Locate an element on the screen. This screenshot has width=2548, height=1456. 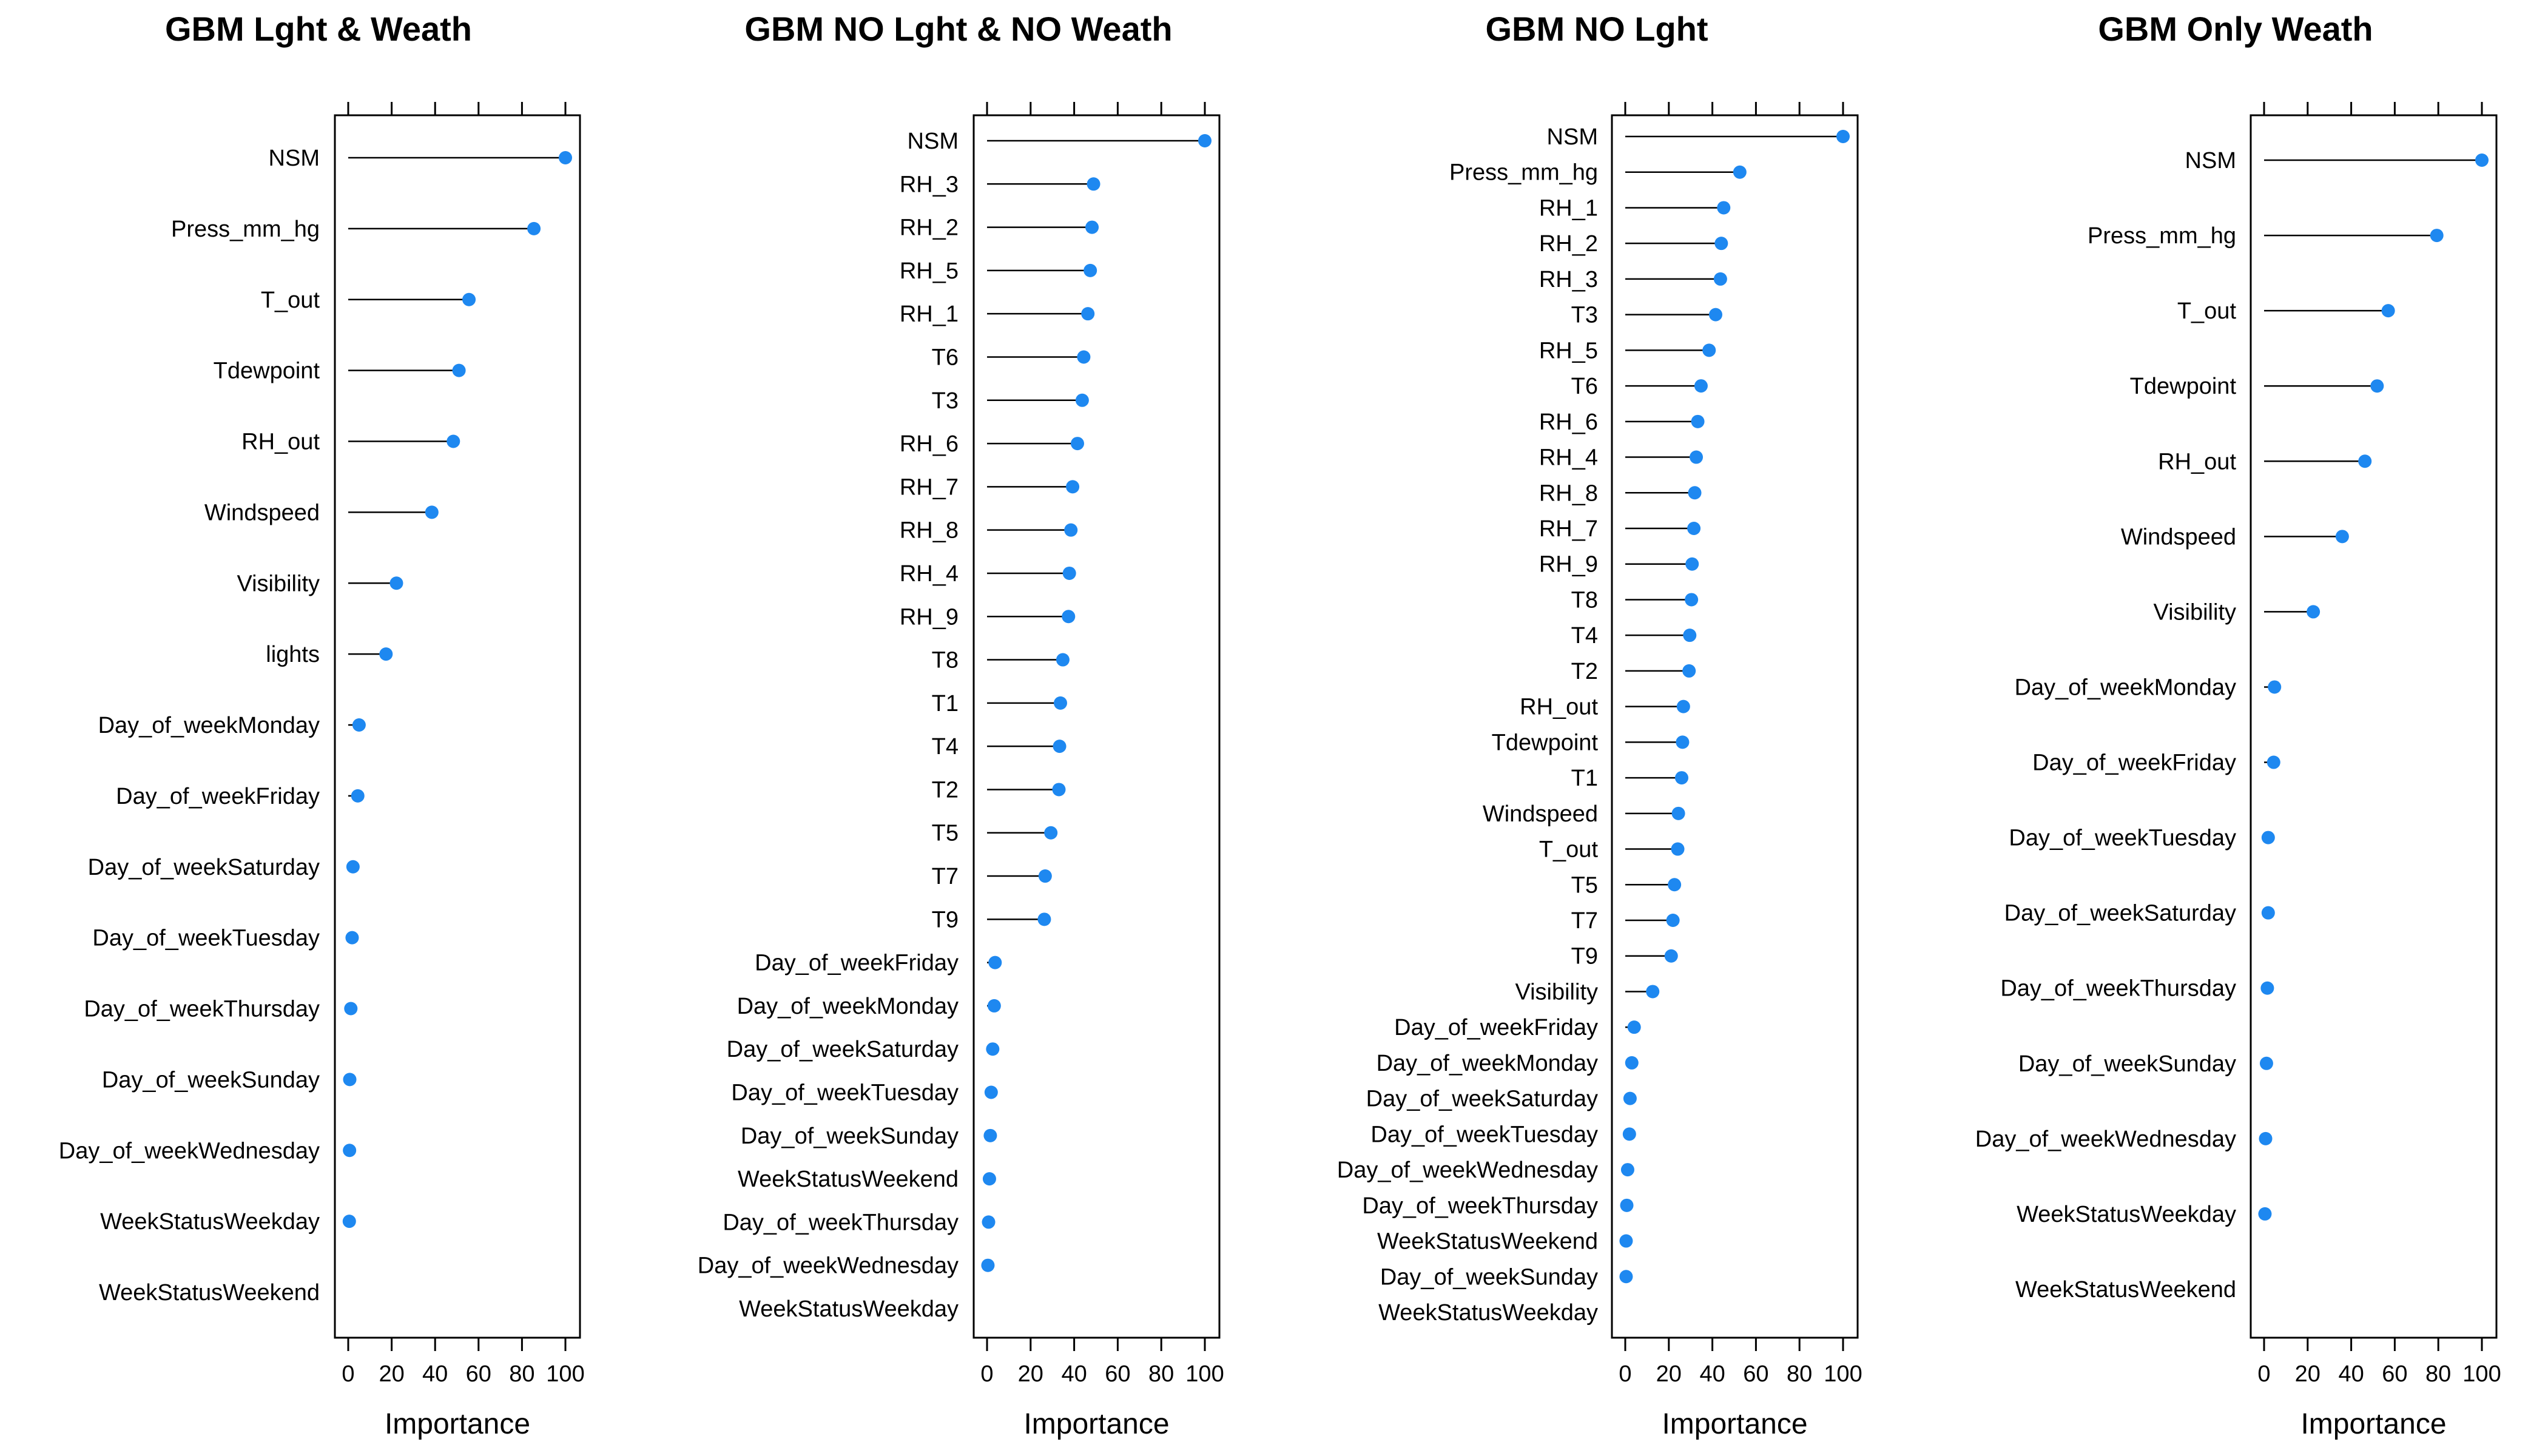
feature-label: RH_5 is located at coordinates (1568, 350).